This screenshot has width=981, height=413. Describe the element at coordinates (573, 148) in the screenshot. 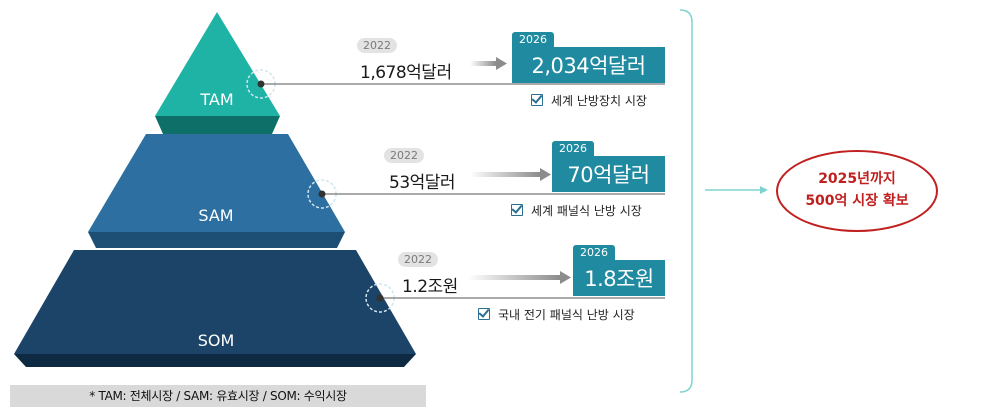

I see `sam-target-year: 2026` at that location.